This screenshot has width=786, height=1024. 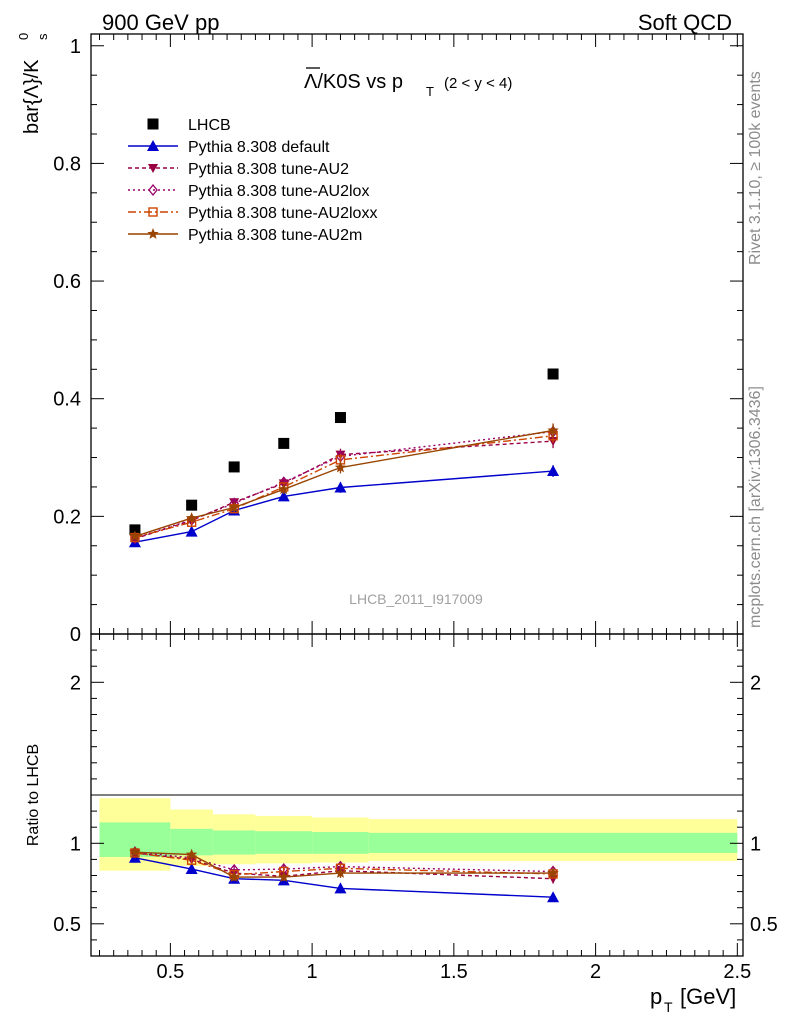 I want to click on title-range: (2 < y < 4), so click(x=478, y=83).